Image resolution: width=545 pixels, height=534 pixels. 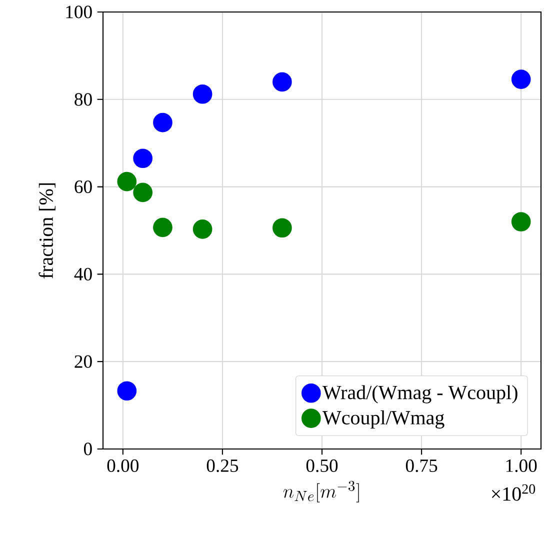 What do you see at coordinates (83, 99) in the screenshot?
I see `y-tick-label: 80` at bounding box center [83, 99].